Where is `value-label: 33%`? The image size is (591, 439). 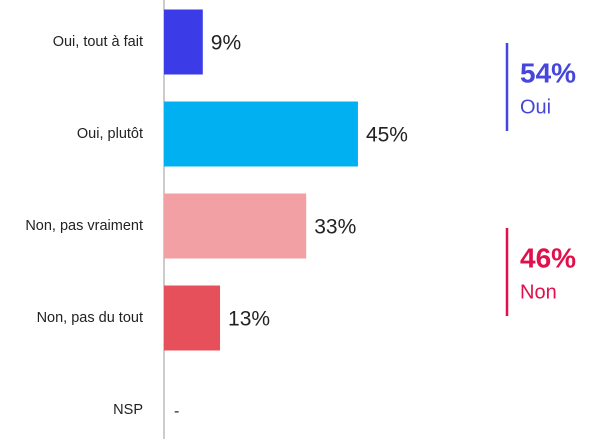
value-label: 33% is located at coordinates (335, 227).